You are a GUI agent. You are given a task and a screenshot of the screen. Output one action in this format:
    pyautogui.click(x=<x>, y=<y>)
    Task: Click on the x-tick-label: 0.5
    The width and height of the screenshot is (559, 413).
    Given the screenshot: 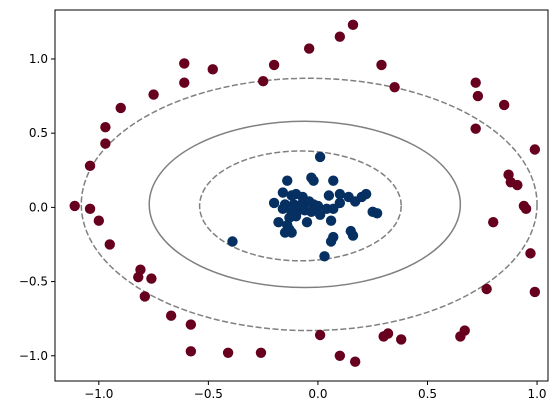 What is the action you would take?
    pyautogui.click(x=427, y=394)
    